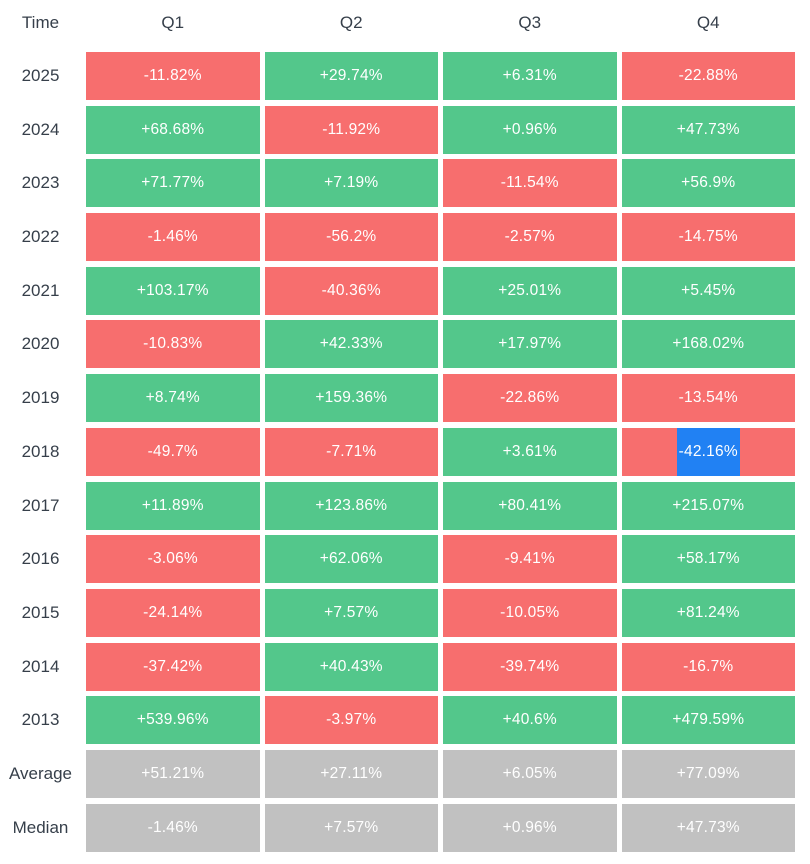  Describe the element at coordinates (351, 398) in the screenshot. I see `cell-2019-q2: +159.36%` at that location.